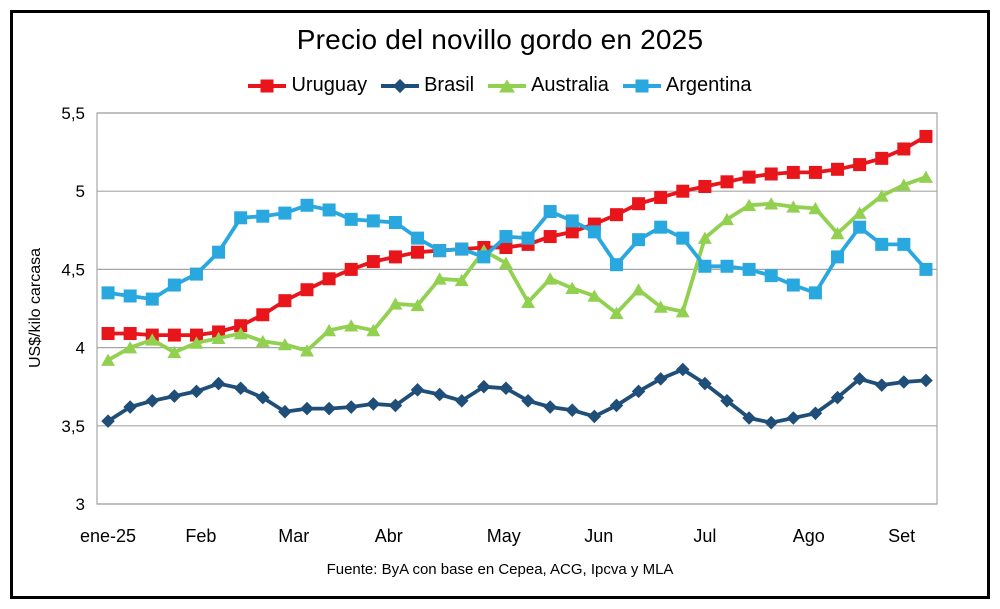 This screenshot has height=609, width=1000. What do you see at coordinates (427, 85) in the screenshot?
I see `legend-item-brasil: Brasil` at bounding box center [427, 85].